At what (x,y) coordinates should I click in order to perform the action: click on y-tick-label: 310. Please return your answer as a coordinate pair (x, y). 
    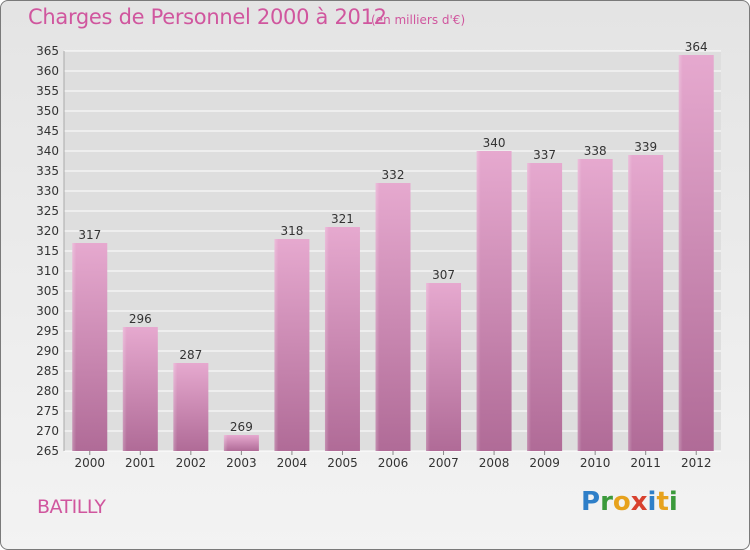
    Looking at the image, I should click on (47, 271).